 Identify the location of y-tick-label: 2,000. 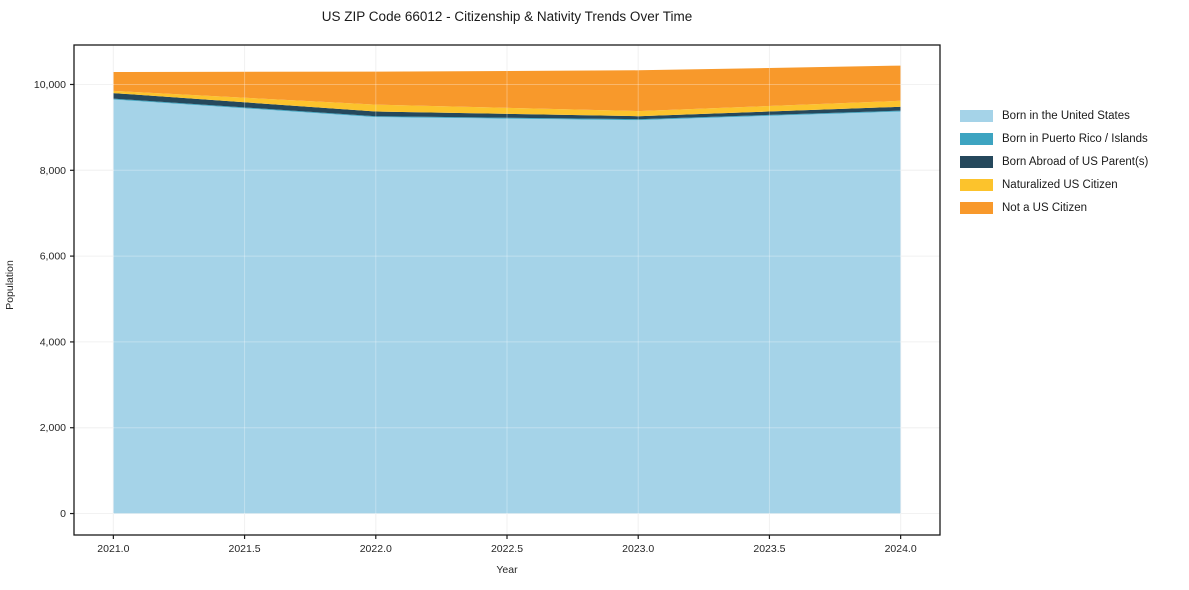
(53, 428).